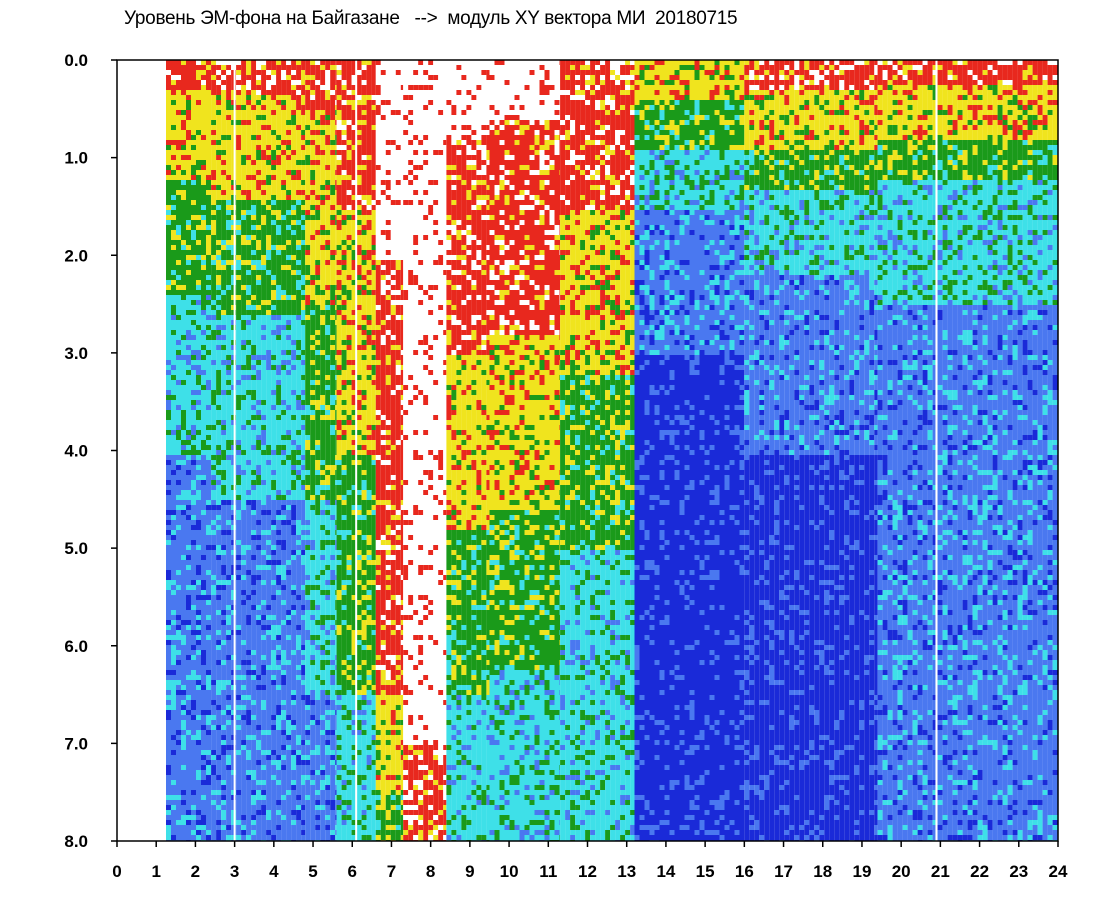 The image size is (1096, 900). Describe the element at coordinates (509, 871) in the screenshot. I see `x-tick-label: 10` at that location.